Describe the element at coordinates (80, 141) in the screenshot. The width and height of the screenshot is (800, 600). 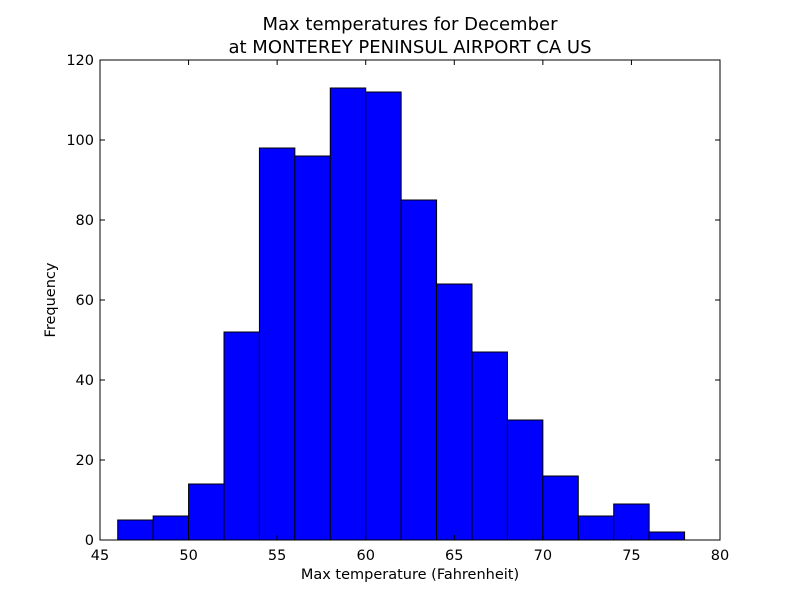
I see `y-tick-label-5: 100` at that location.